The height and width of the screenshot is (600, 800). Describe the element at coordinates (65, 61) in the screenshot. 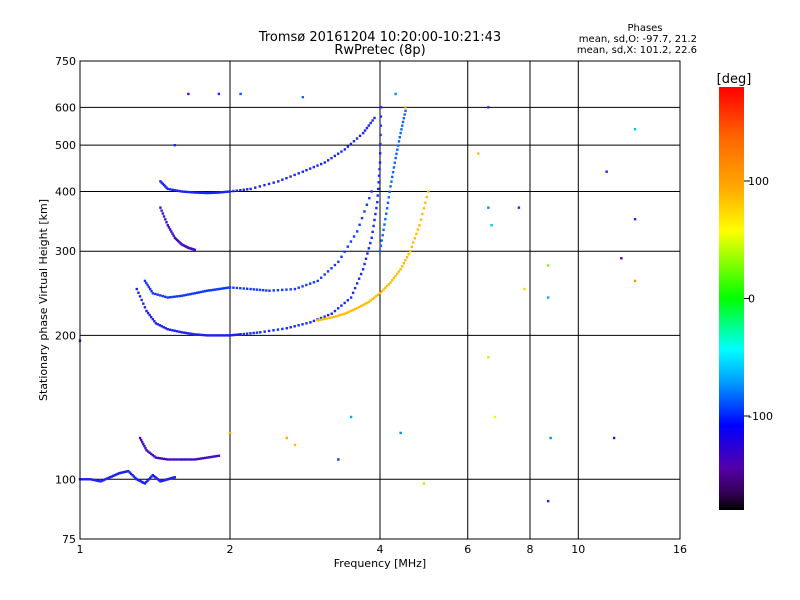

I see `y-tick-label: 750` at that location.